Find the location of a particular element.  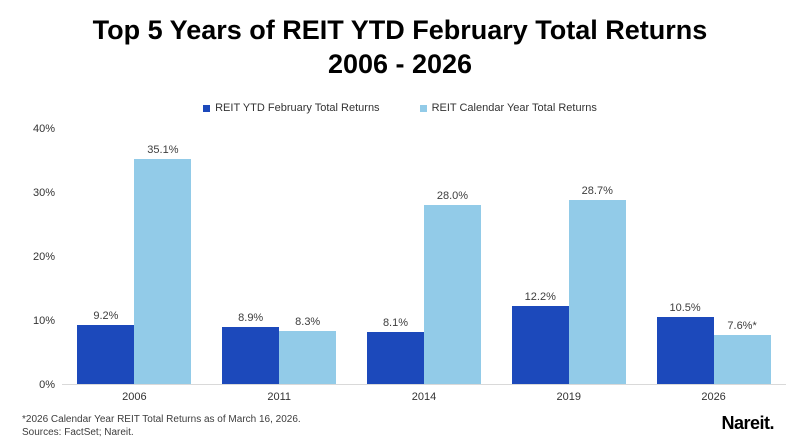

bar-slot: 28.0% is located at coordinates (452, 286).